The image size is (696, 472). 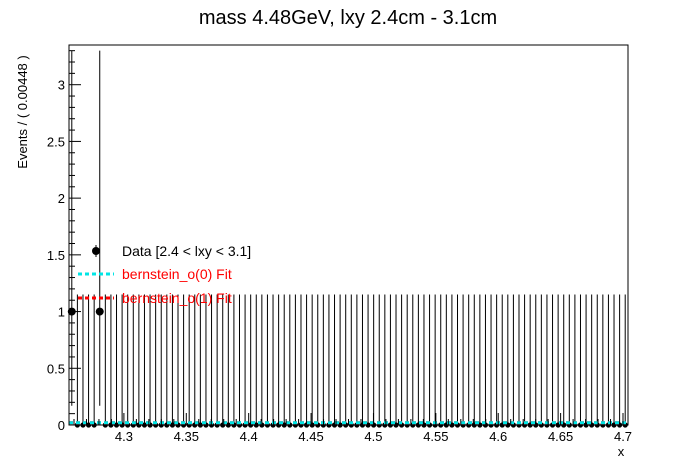 I want to click on x-tick-label: 4.35, so click(x=186, y=436).